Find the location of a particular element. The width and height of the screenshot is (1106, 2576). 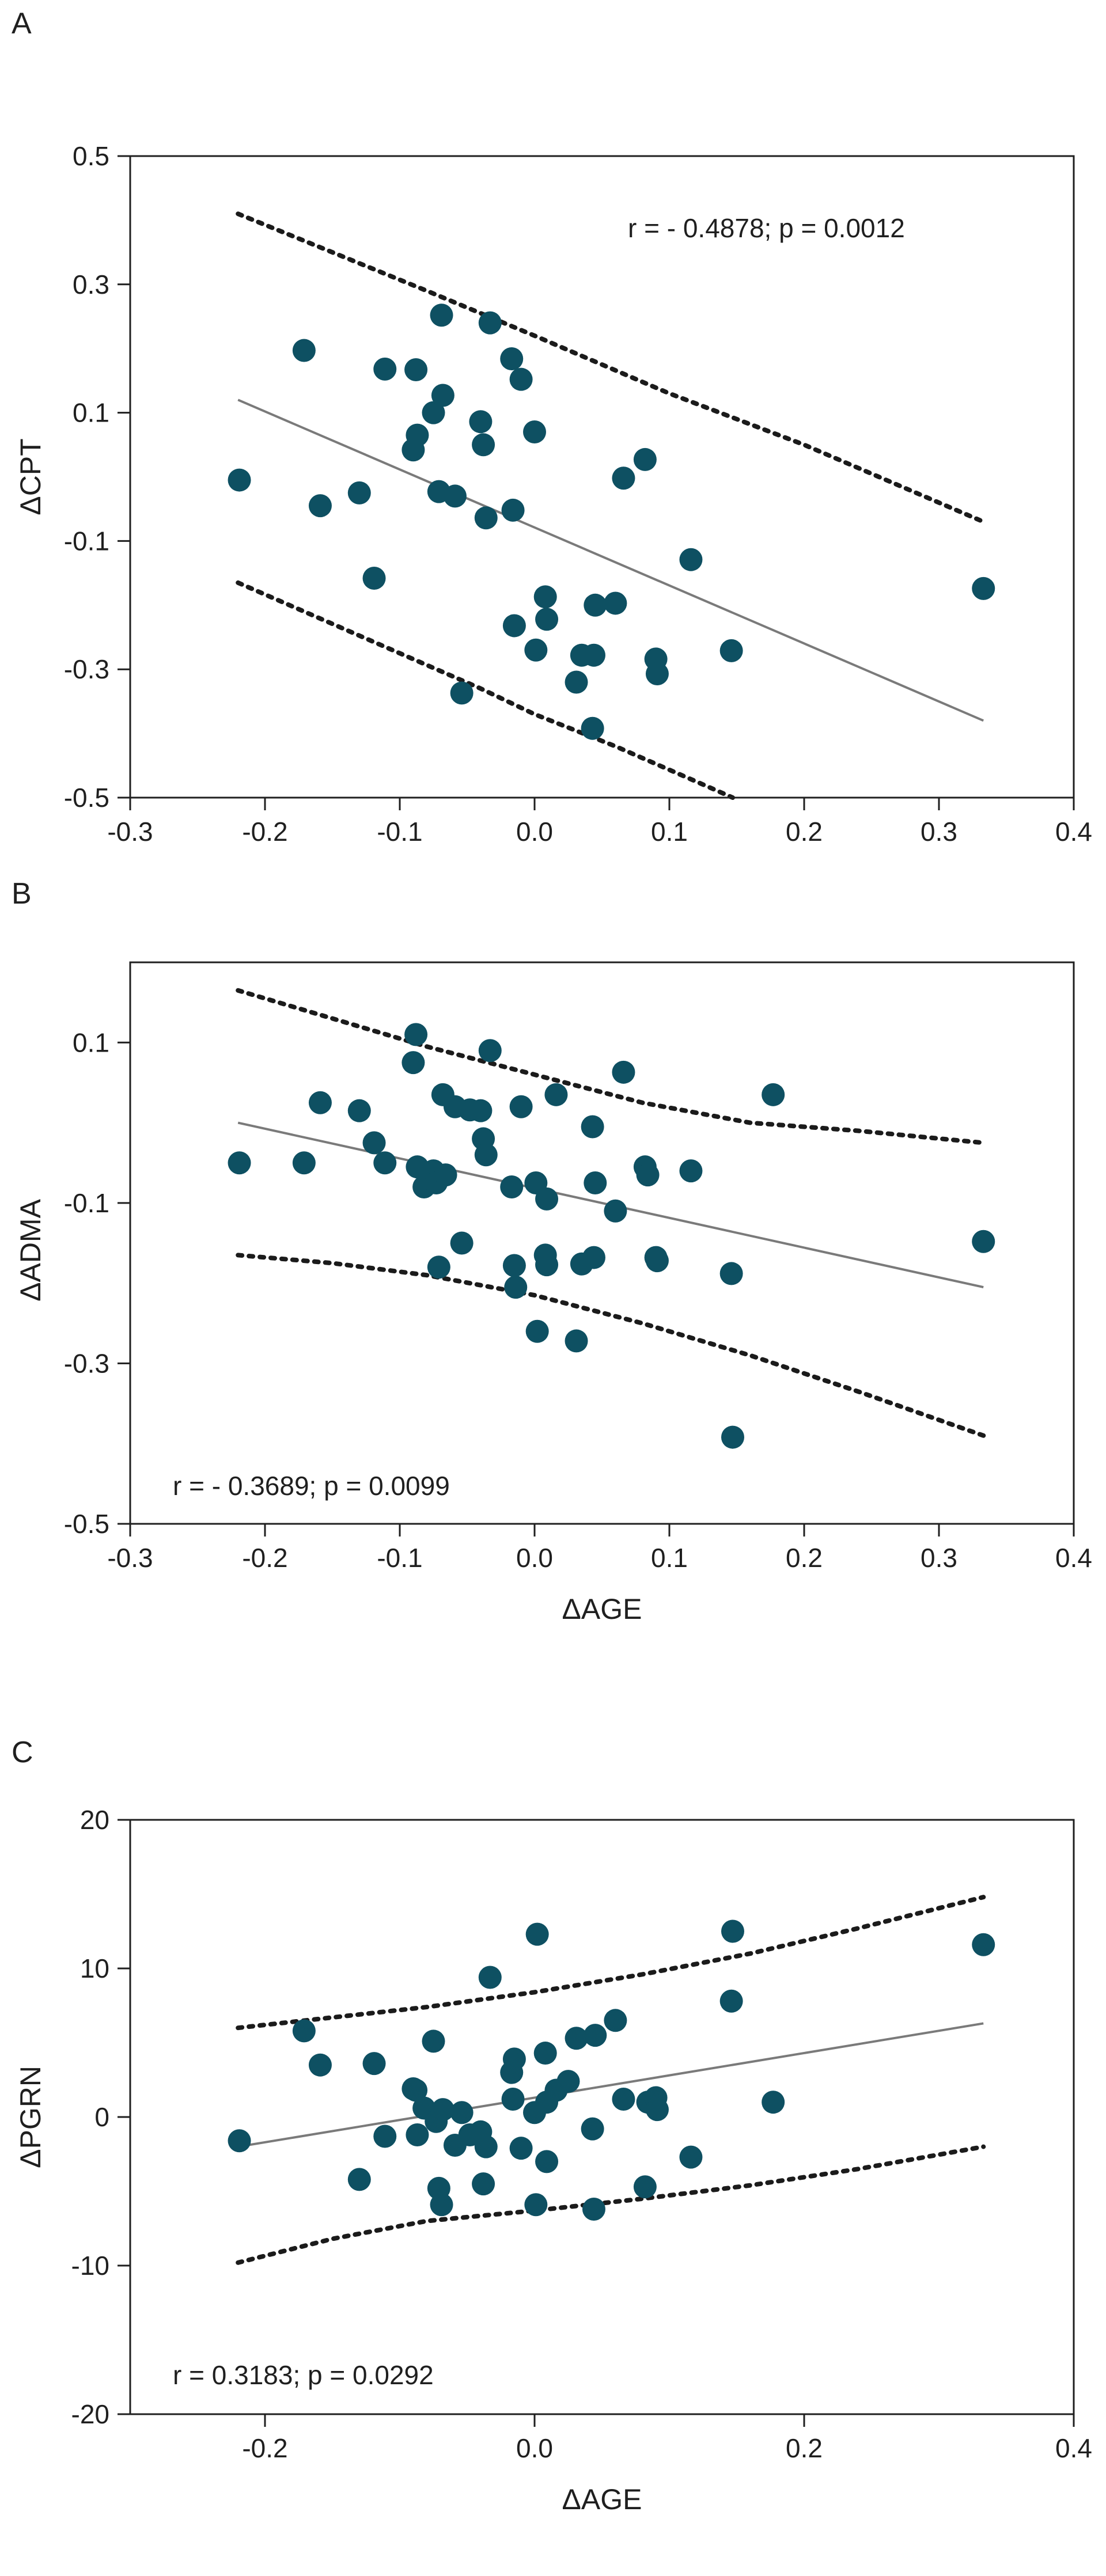

panel-label: A is located at coordinates (22, 23).